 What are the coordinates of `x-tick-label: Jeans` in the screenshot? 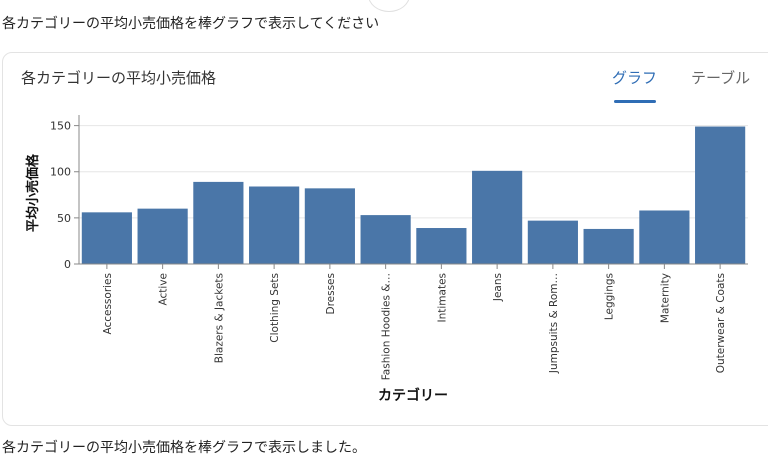 It's located at (498, 287).